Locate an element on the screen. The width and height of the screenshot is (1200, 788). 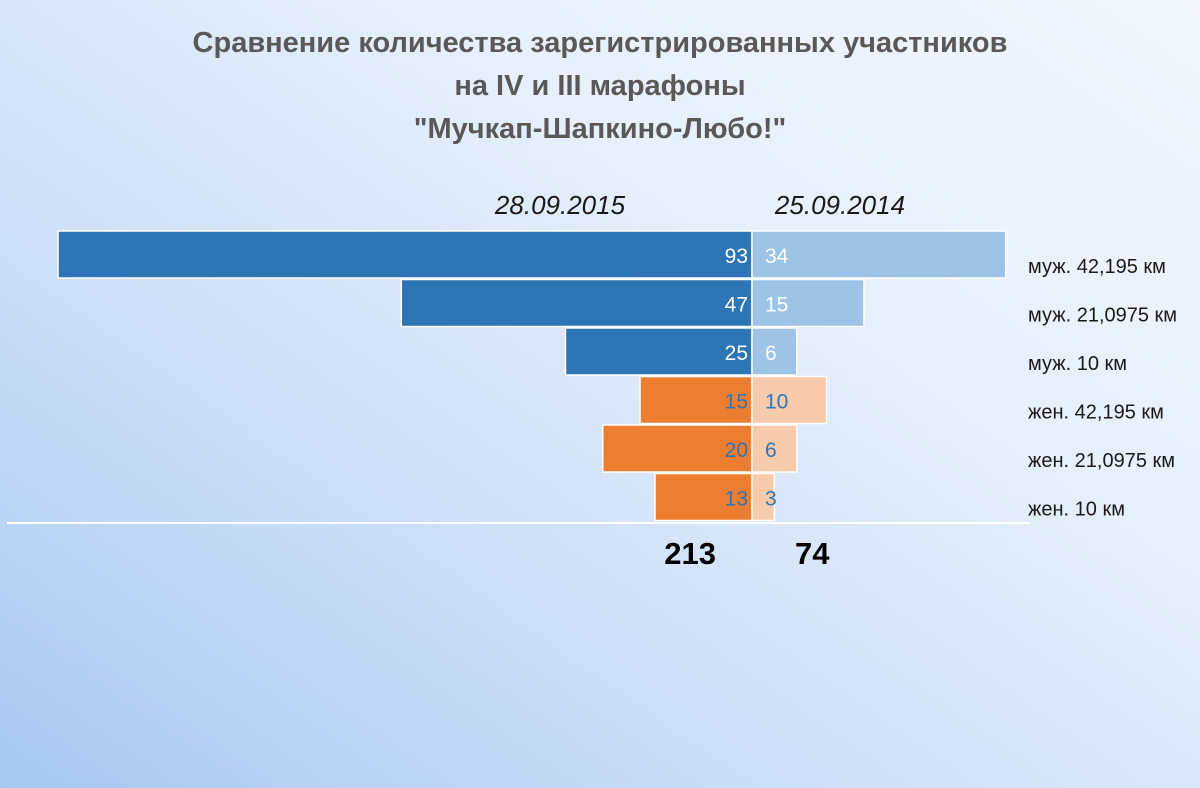
series-name-left: 28.09.2015 is located at coordinates (560, 205).